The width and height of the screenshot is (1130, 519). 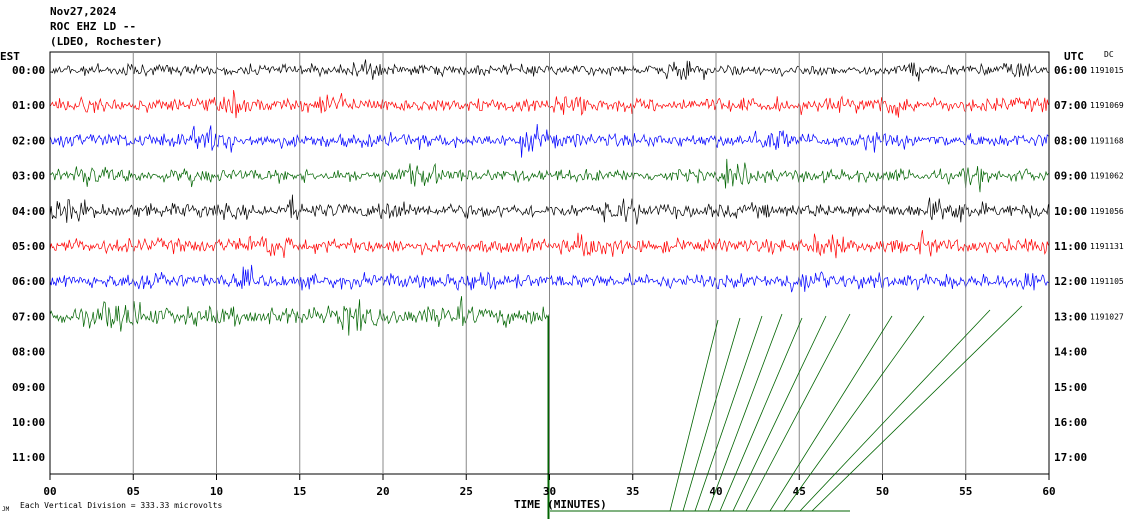 What do you see at coordinates (882, 491) in the screenshot?
I see `x-tick-label: 50` at bounding box center [882, 491].